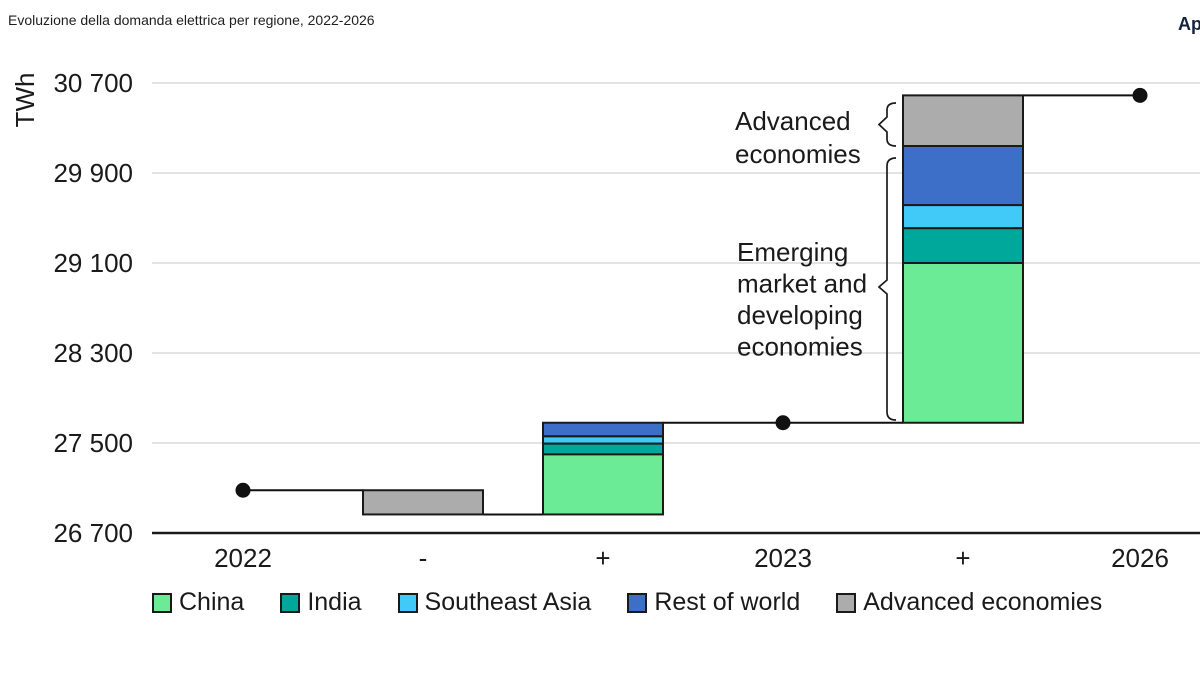  I want to click on y-axis-unit-label: TWh, so click(25, 100).